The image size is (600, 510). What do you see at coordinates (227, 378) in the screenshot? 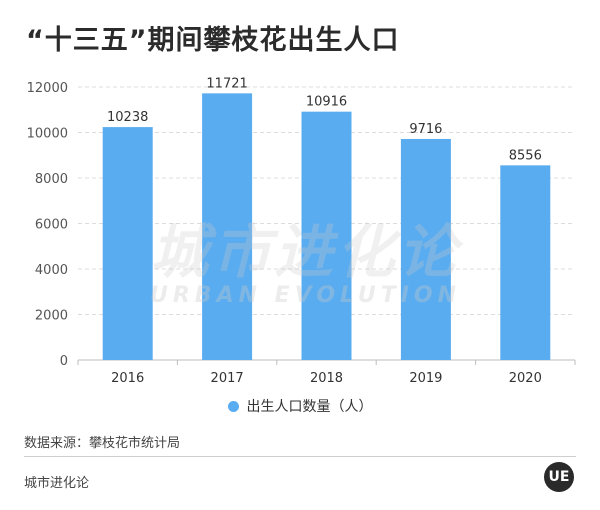
I see `x-tick-label: 2017` at bounding box center [227, 378].